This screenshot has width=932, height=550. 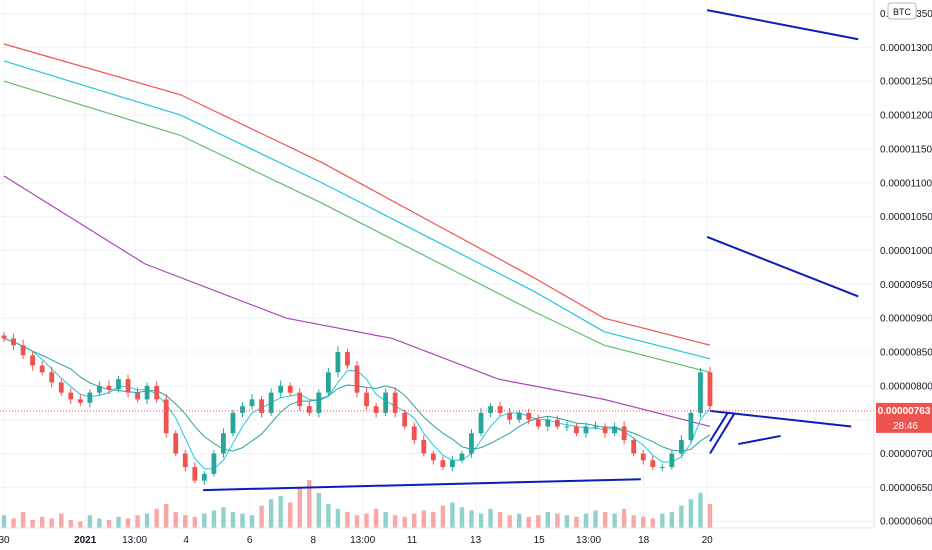 I want to click on x-tick-label: 11, so click(x=412, y=540).